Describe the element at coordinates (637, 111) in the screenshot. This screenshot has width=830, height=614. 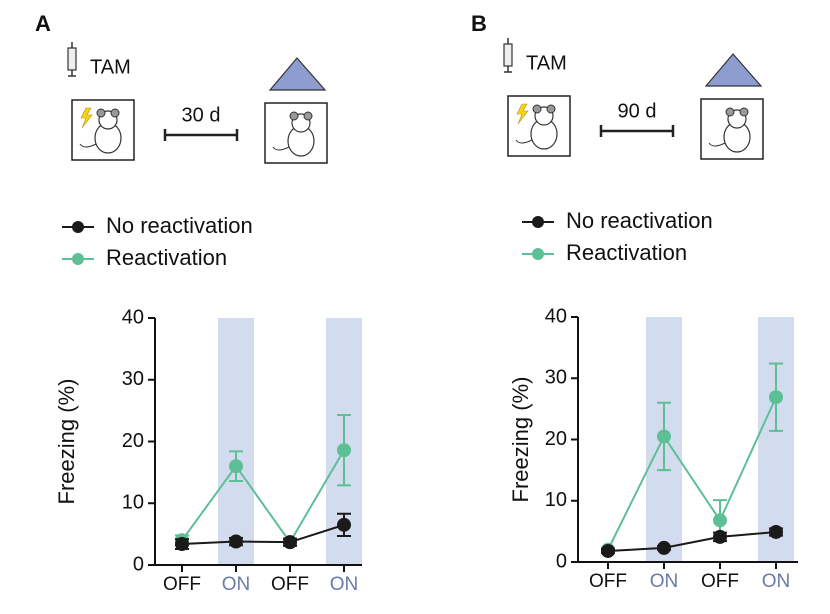
I see `interval-label: 90 d` at that location.